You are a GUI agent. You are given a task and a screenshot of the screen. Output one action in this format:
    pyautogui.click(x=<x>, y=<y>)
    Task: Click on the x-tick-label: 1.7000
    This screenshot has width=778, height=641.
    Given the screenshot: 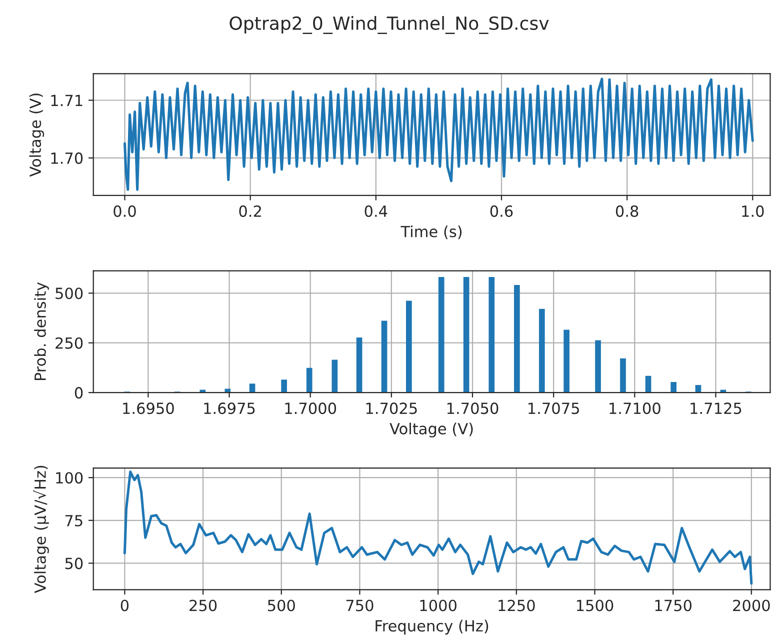 What is the action you would take?
    pyautogui.click(x=310, y=408)
    